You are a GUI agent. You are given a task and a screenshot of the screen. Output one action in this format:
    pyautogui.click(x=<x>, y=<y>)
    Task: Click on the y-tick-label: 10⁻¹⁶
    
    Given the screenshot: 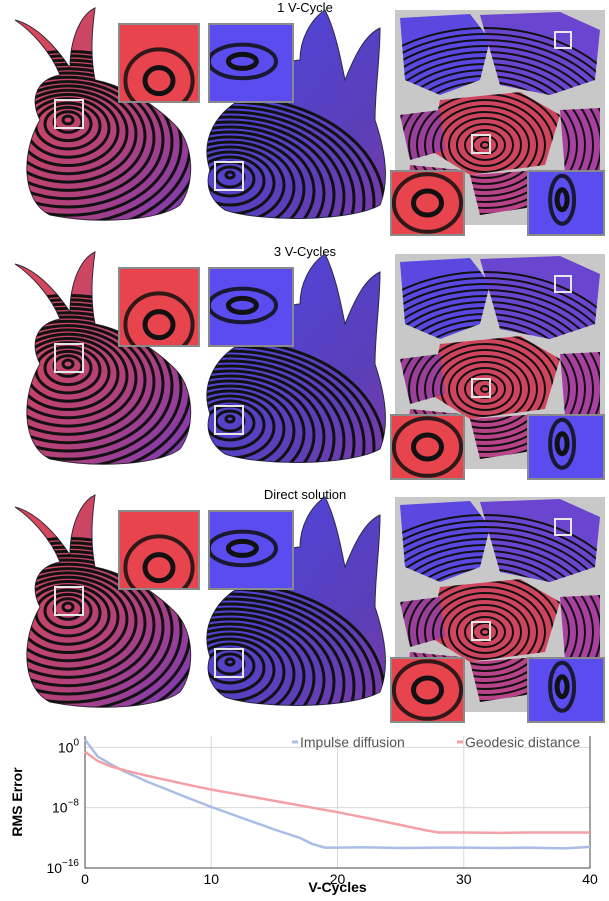 What is the action you would take?
    pyautogui.click(x=62, y=867)
    